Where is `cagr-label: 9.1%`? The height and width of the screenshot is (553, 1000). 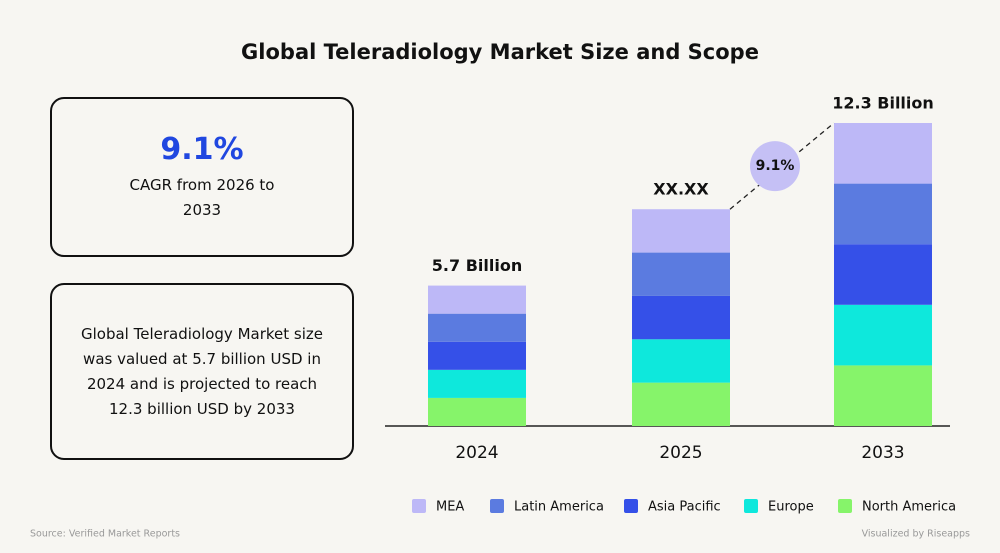 cagr-label: 9.1% is located at coordinates (775, 166).